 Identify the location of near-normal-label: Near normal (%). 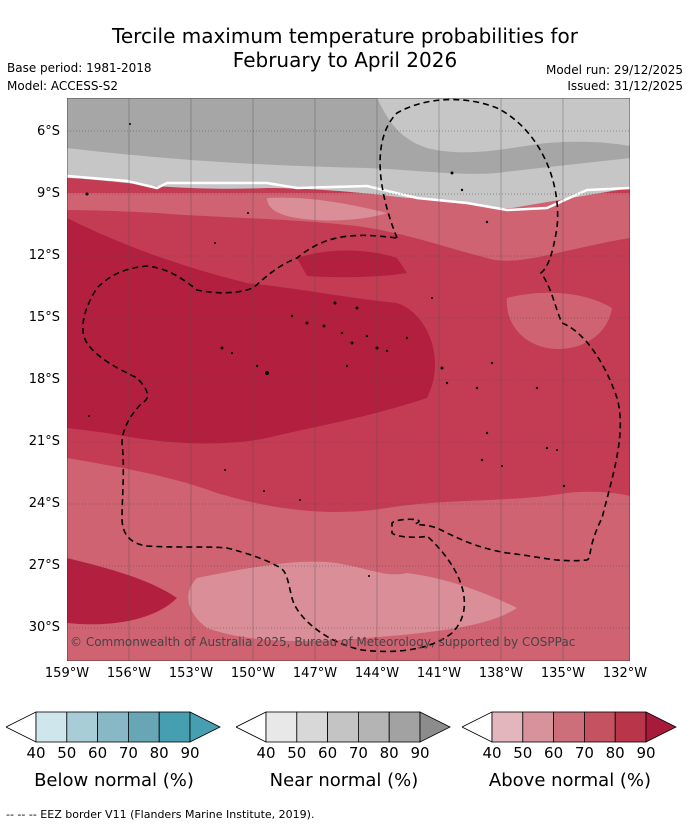
(344, 780).